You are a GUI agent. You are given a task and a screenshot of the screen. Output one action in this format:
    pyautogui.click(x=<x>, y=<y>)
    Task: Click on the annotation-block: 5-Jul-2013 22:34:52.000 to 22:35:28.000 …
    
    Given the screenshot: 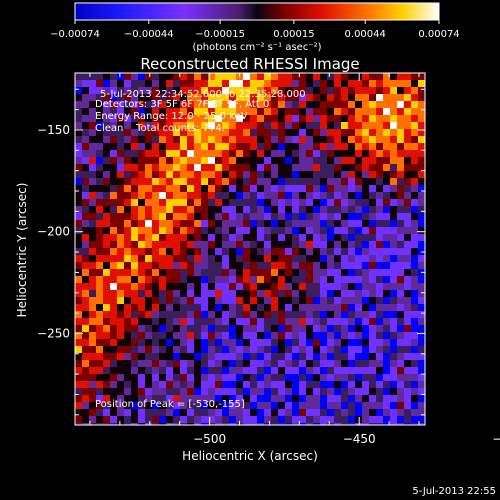 What is the action you would take?
    pyautogui.click(x=200, y=111)
    